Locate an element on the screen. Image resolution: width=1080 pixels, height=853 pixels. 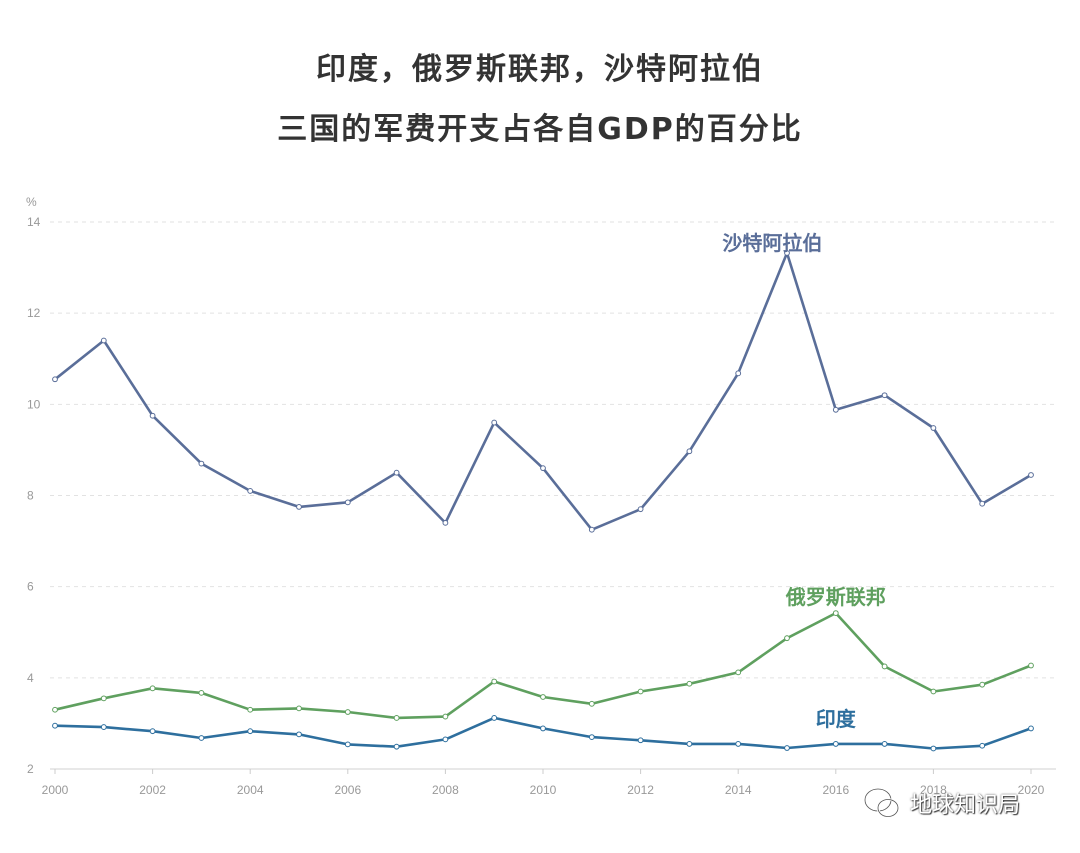
y-tick-label: 14 is located at coordinates (34, 222).